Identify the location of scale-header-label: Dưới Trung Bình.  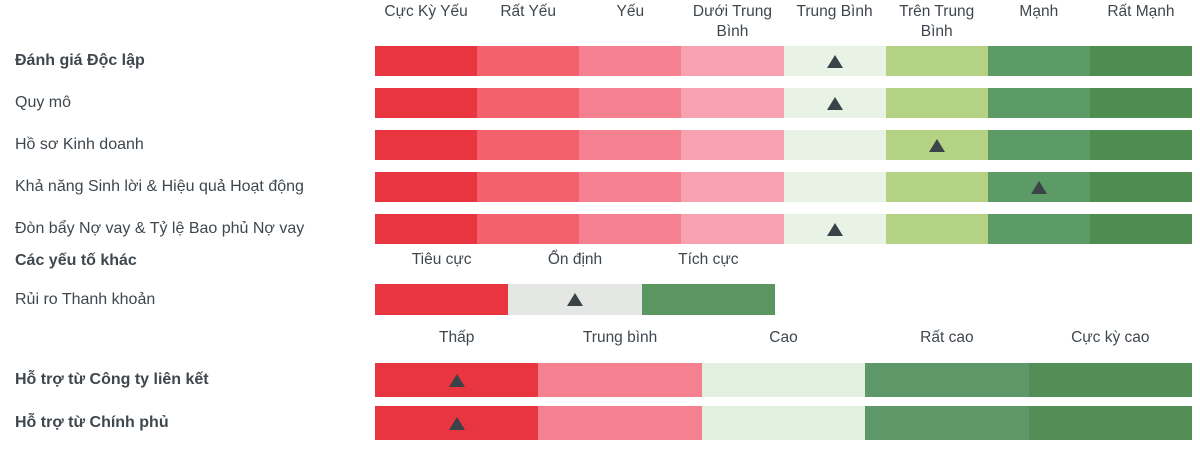
(732, 21).